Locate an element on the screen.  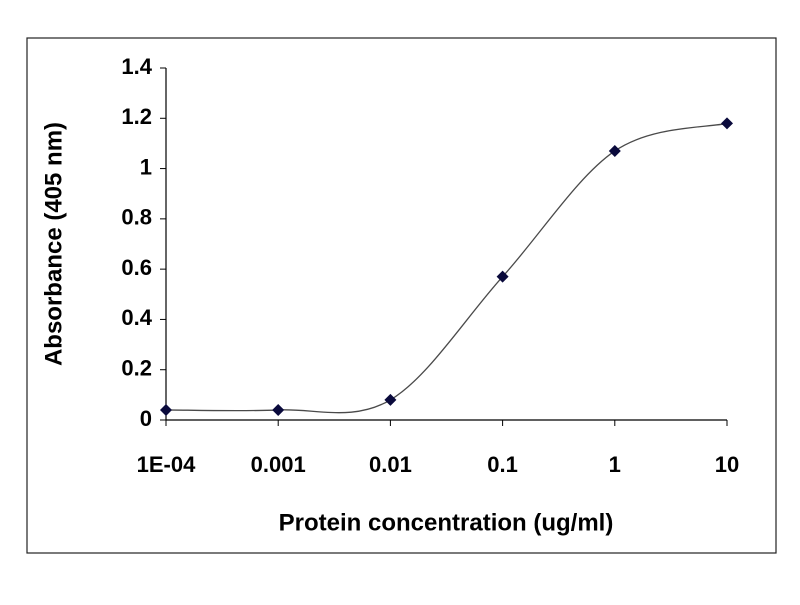
x-axis-title: Protein concentration (ug/ml) is located at coordinates (446, 522).